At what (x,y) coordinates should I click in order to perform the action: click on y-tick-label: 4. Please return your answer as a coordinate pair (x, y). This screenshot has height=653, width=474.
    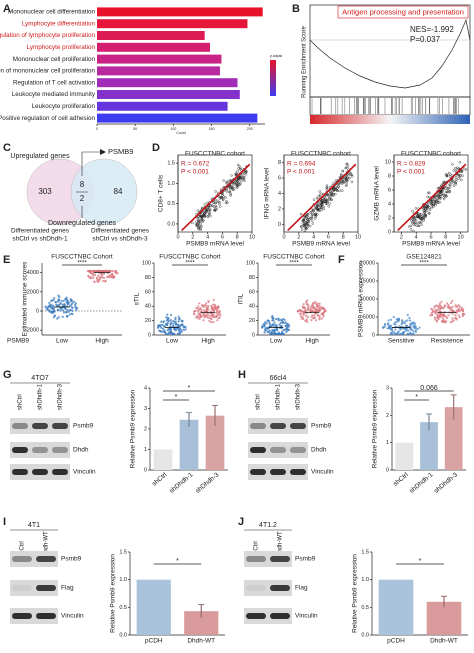
    Looking at the image, I should click on (145, 388).